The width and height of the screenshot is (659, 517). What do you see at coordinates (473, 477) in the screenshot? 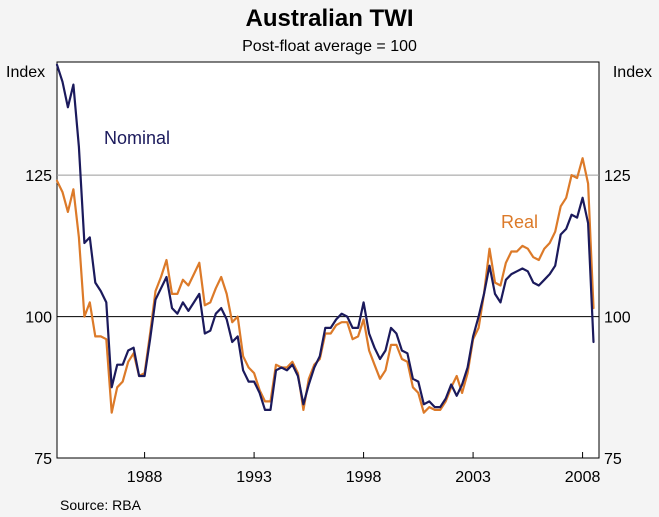
I see `x-tick-label-2003: 2003` at bounding box center [473, 477].